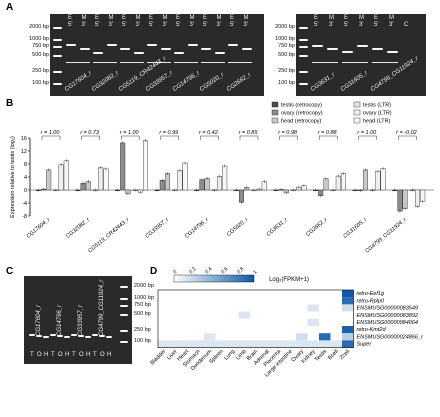 The image size is (440, 417). I want to click on heatmap-col-label: Bcell, so click(333, 355).